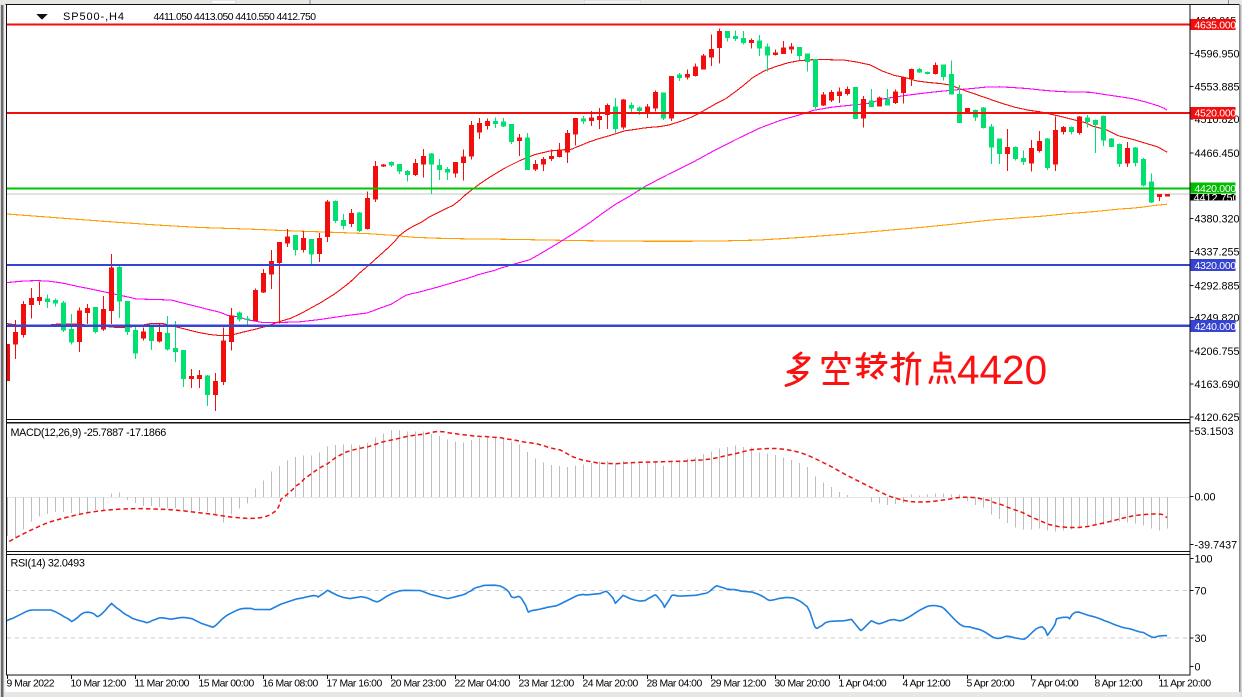 The height and width of the screenshot is (697, 1242). What do you see at coordinates (1217, 154) in the screenshot?
I see `svg-text: 4466.450` at bounding box center [1217, 154].